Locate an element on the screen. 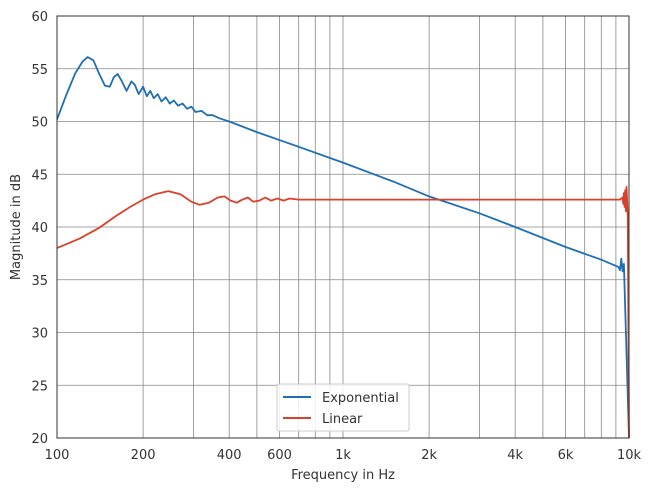 Image resolution: width=651 pixels, height=495 pixels. x-axis-label: Frequency in Hz is located at coordinates (343, 475).